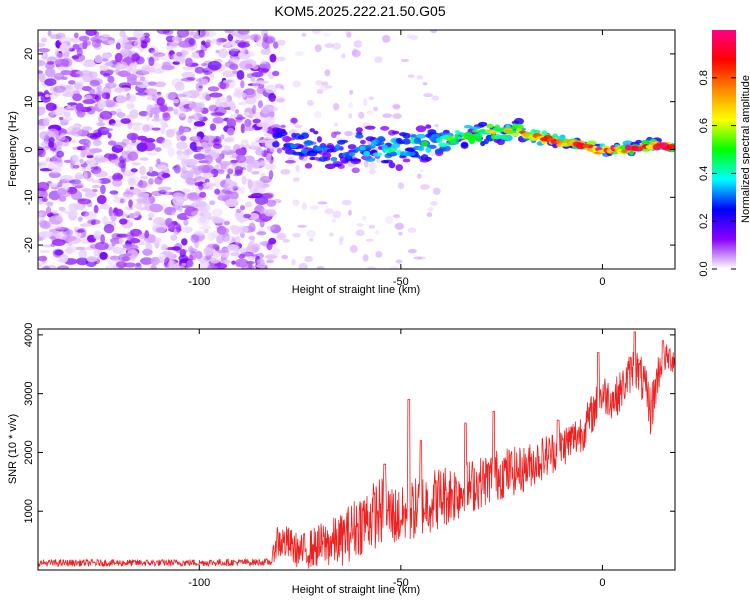 The height and width of the screenshot is (600, 750). I want to click on spectrogram-x-tick-label: -50, so click(401, 282).